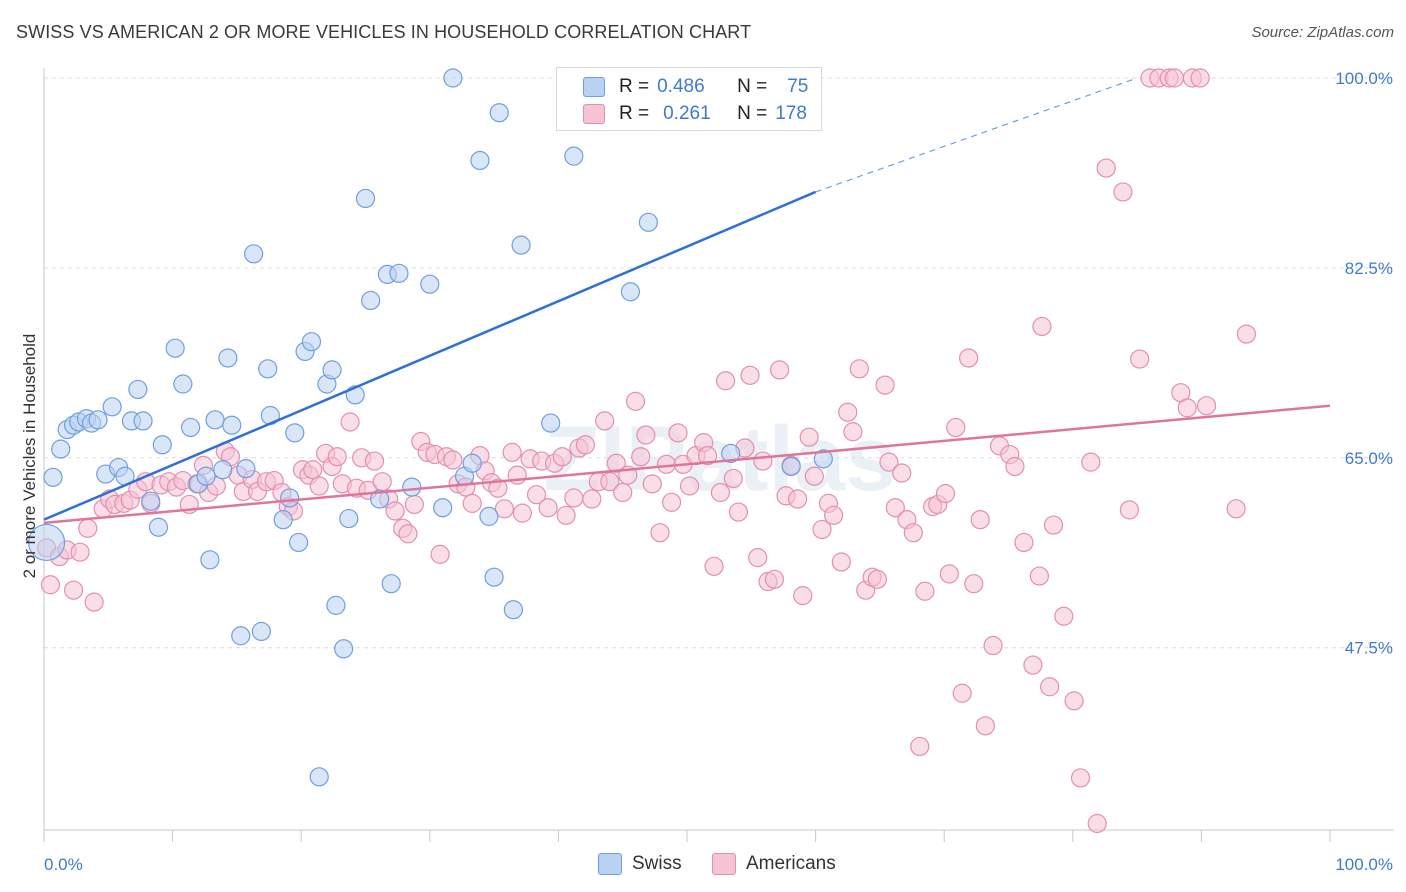  Describe the element at coordinates (1364, 864) in the screenshot. I see `x-tick-label: 100.0%` at that location.